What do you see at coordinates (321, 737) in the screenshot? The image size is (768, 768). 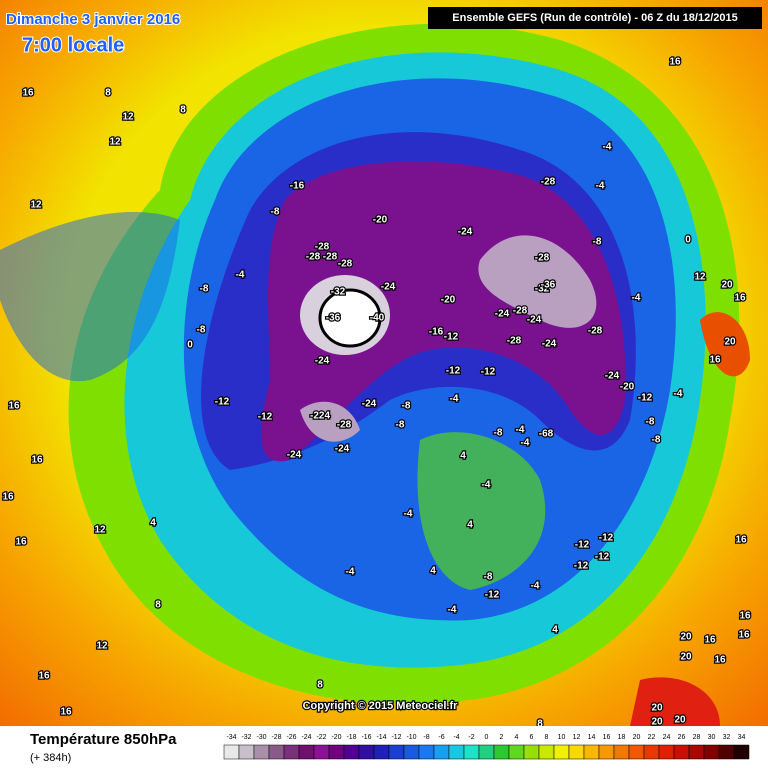 I see `scale-label: -22` at bounding box center [321, 737].